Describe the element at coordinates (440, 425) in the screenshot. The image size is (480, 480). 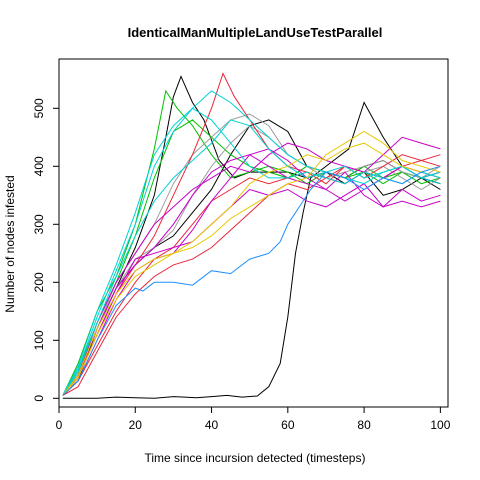
I see `x-tick-label: 100` at that location.